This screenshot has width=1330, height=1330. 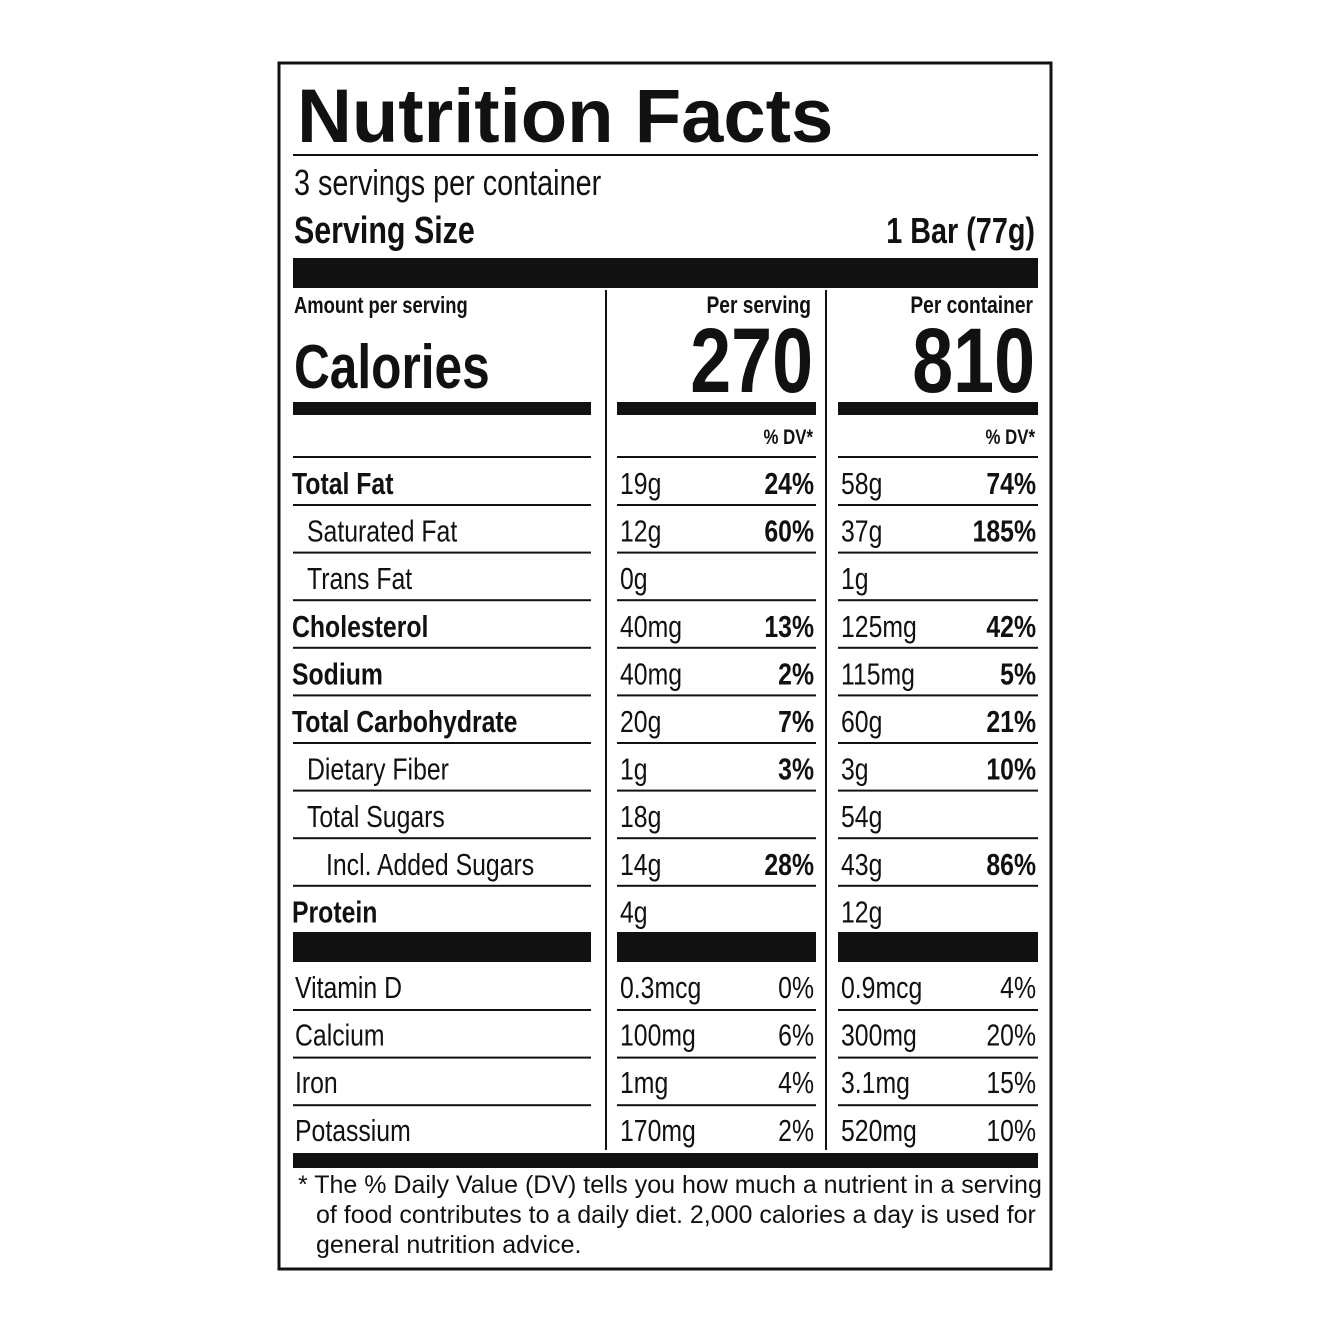 What do you see at coordinates (381, 305) in the screenshot?
I see `amount-label: Amount per serving` at bounding box center [381, 305].